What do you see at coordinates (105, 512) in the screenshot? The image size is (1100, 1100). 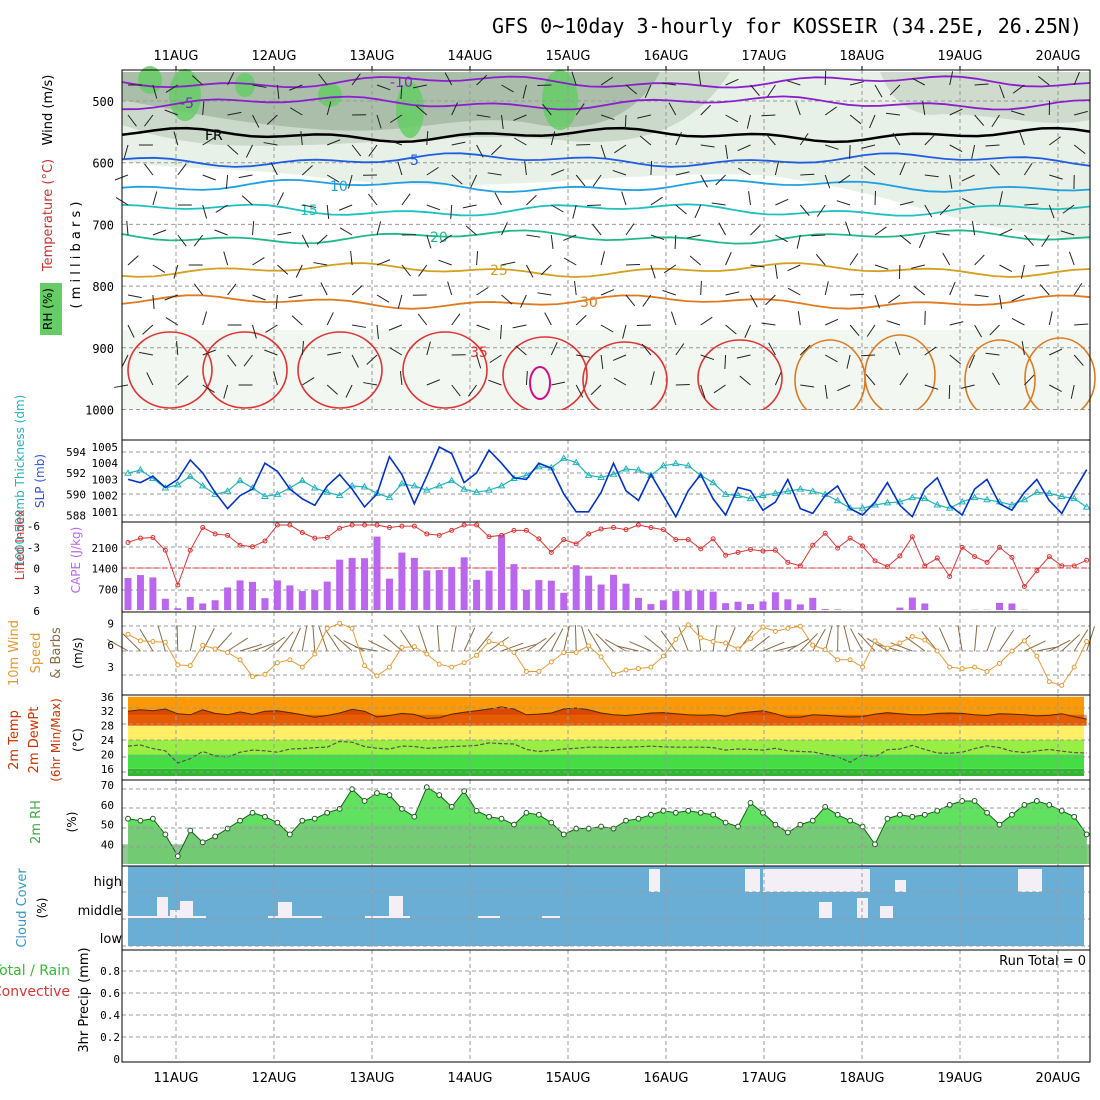 I see `slp-tick-label: 1001` at bounding box center [105, 512].